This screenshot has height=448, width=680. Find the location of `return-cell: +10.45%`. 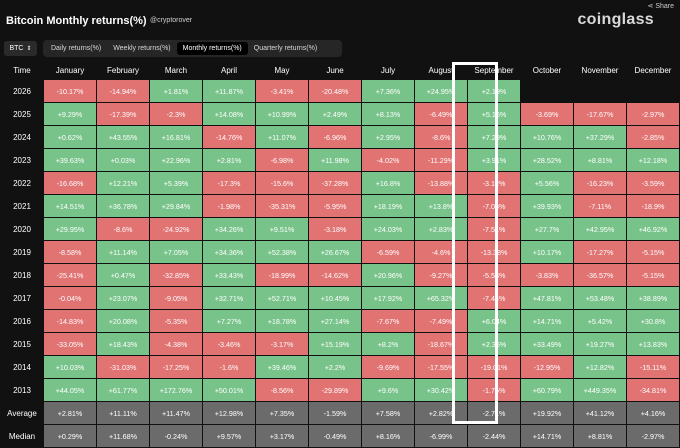

return-cell: +10.45% is located at coordinates (335, 298).